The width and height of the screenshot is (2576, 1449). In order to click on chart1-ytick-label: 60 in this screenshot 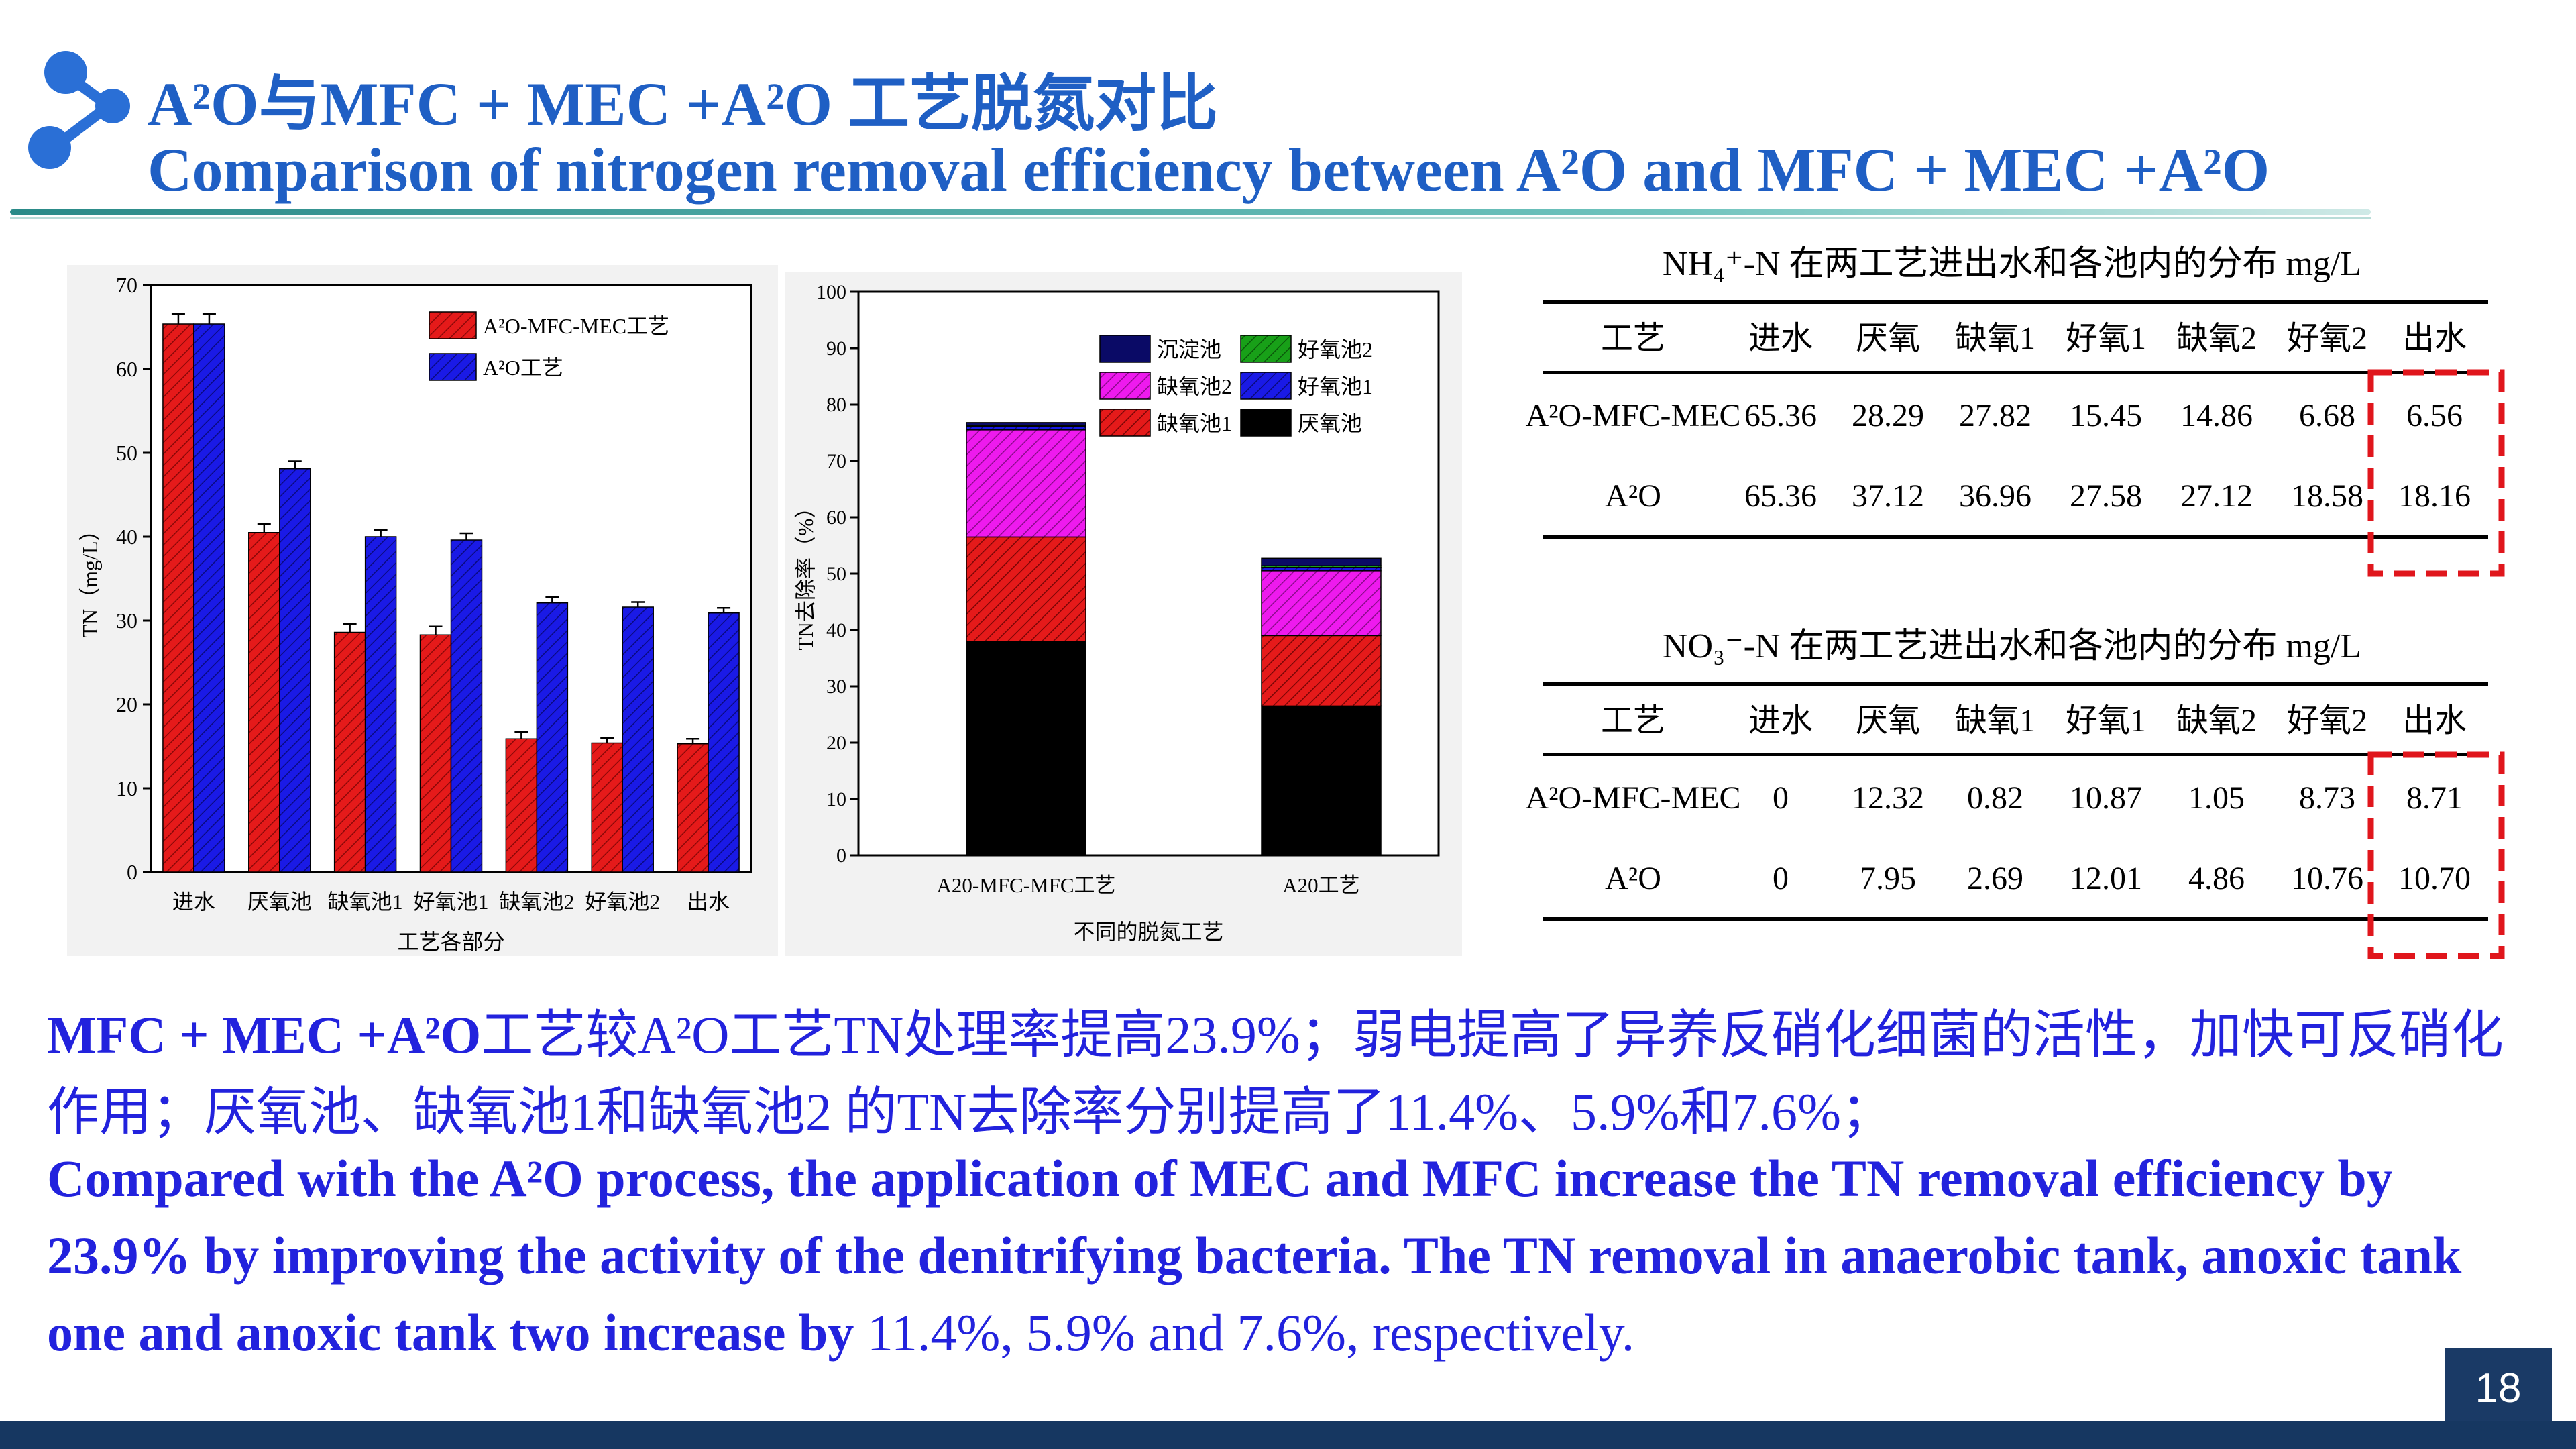, I will do `click(126, 369)`.